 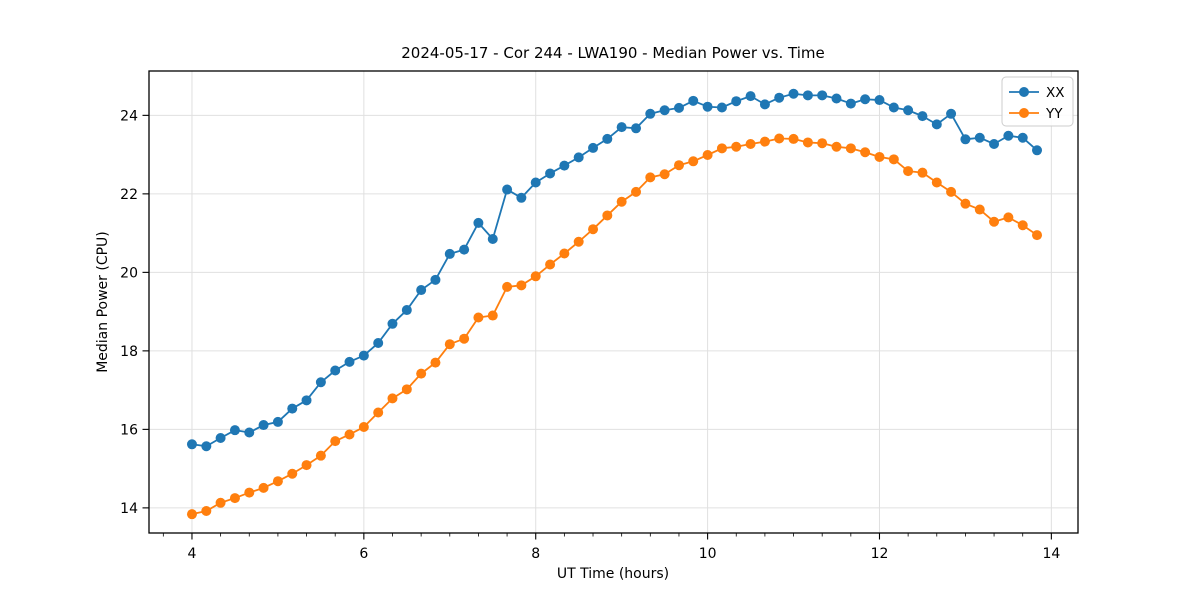 I want to click on y-tick-label: 24, so click(x=129, y=116).